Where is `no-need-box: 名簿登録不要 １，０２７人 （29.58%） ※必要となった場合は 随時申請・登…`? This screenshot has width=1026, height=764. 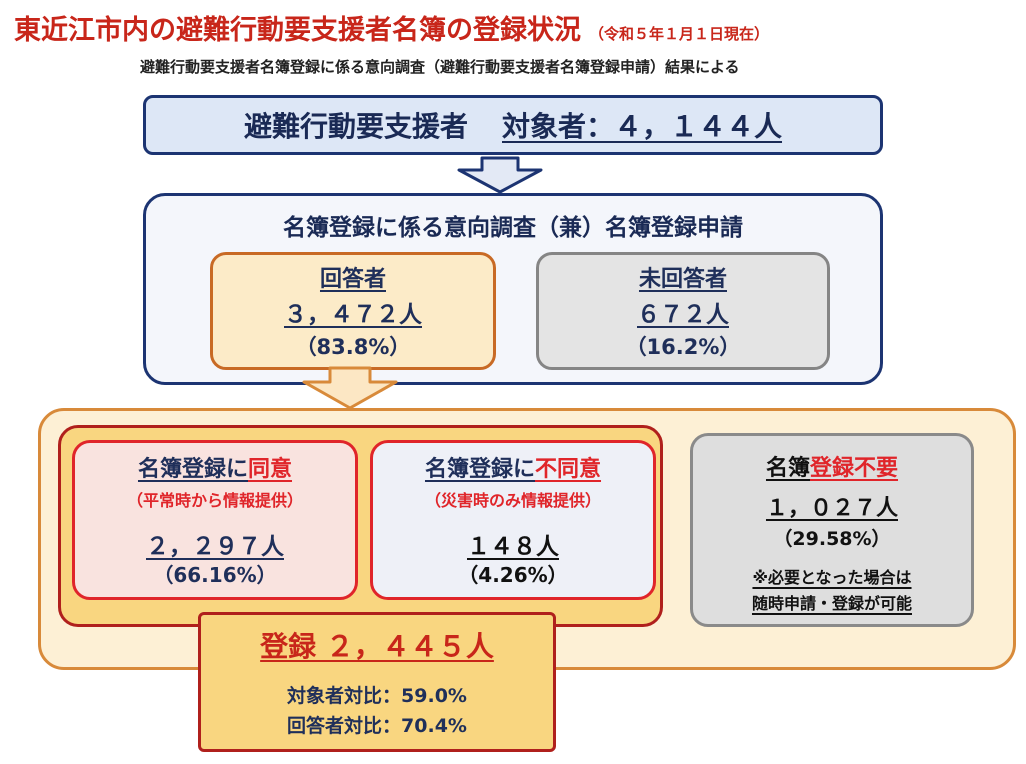 no-need-box: 名簿登録不要 １，０２７人 （29.58%） ※必要となった場合は 随時申請・登… is located at coordinates (832, 530).